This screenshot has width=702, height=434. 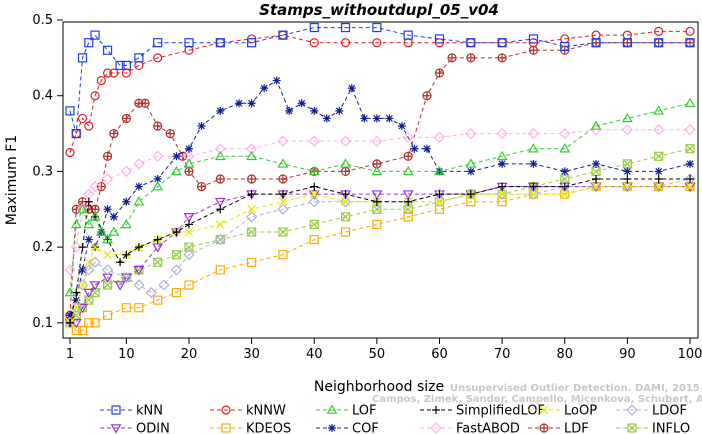 I want to click on x-tick-label: 100, so click(x=690, y=354).